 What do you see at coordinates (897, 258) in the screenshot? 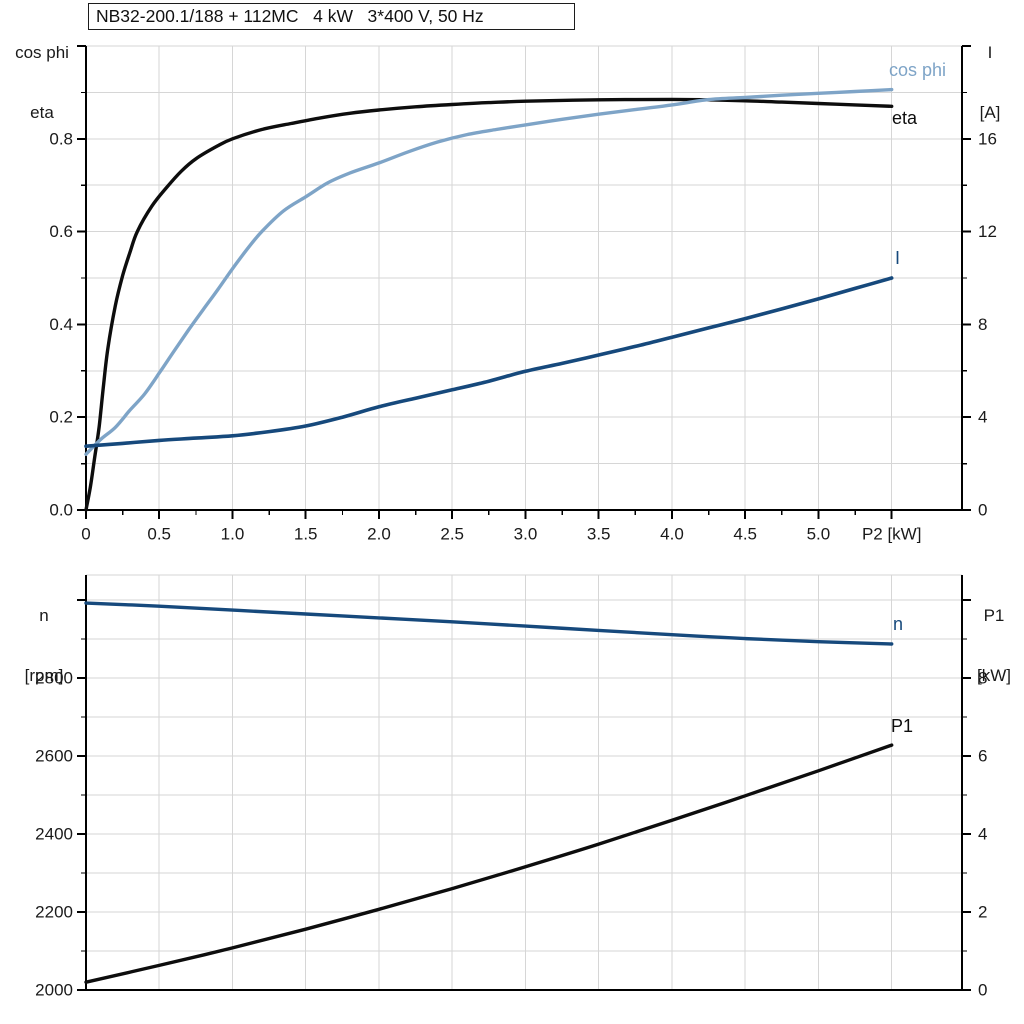
I see `i-curve-label: I` at bounding box center [897, 258].